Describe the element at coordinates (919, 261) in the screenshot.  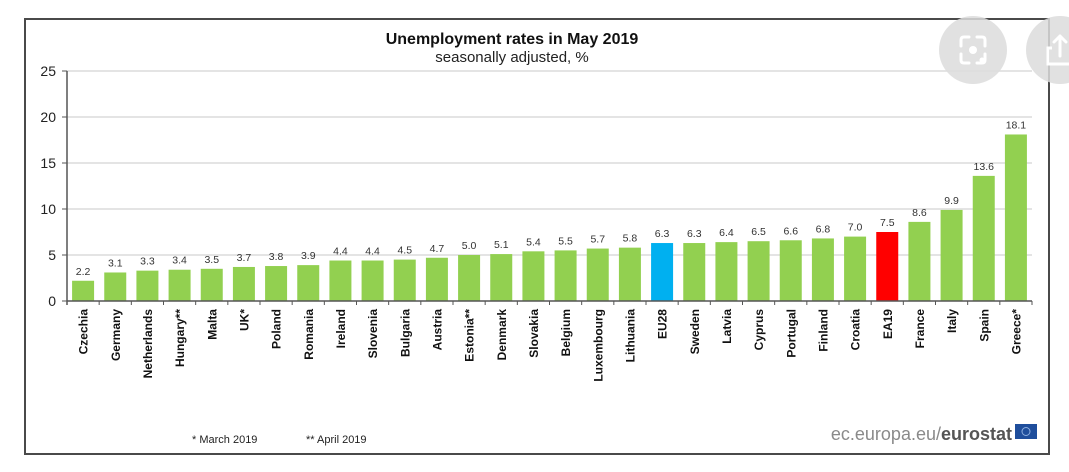
I see `bar-france` at that location.